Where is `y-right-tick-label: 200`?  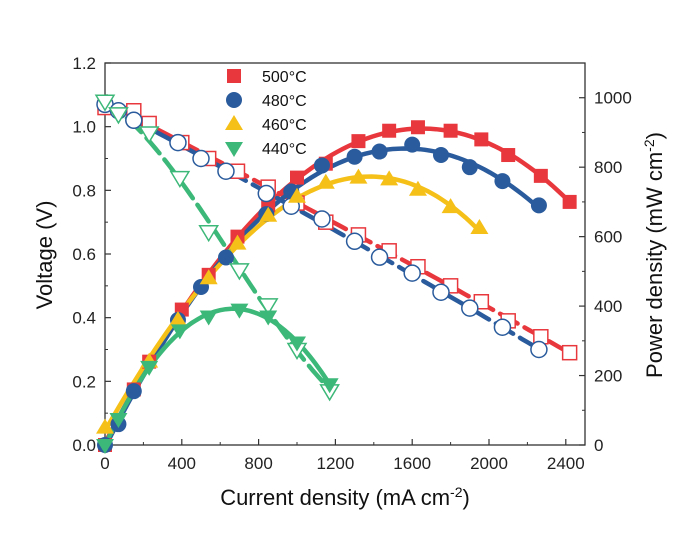
y-right-tick-label: 200 is located at coordinates (608, 376).